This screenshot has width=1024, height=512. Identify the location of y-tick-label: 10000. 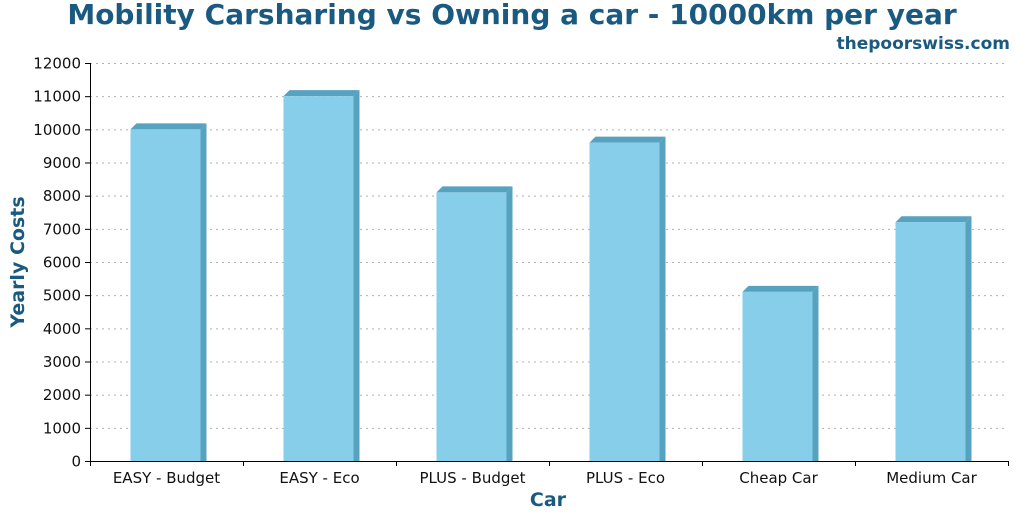
(57, 130).